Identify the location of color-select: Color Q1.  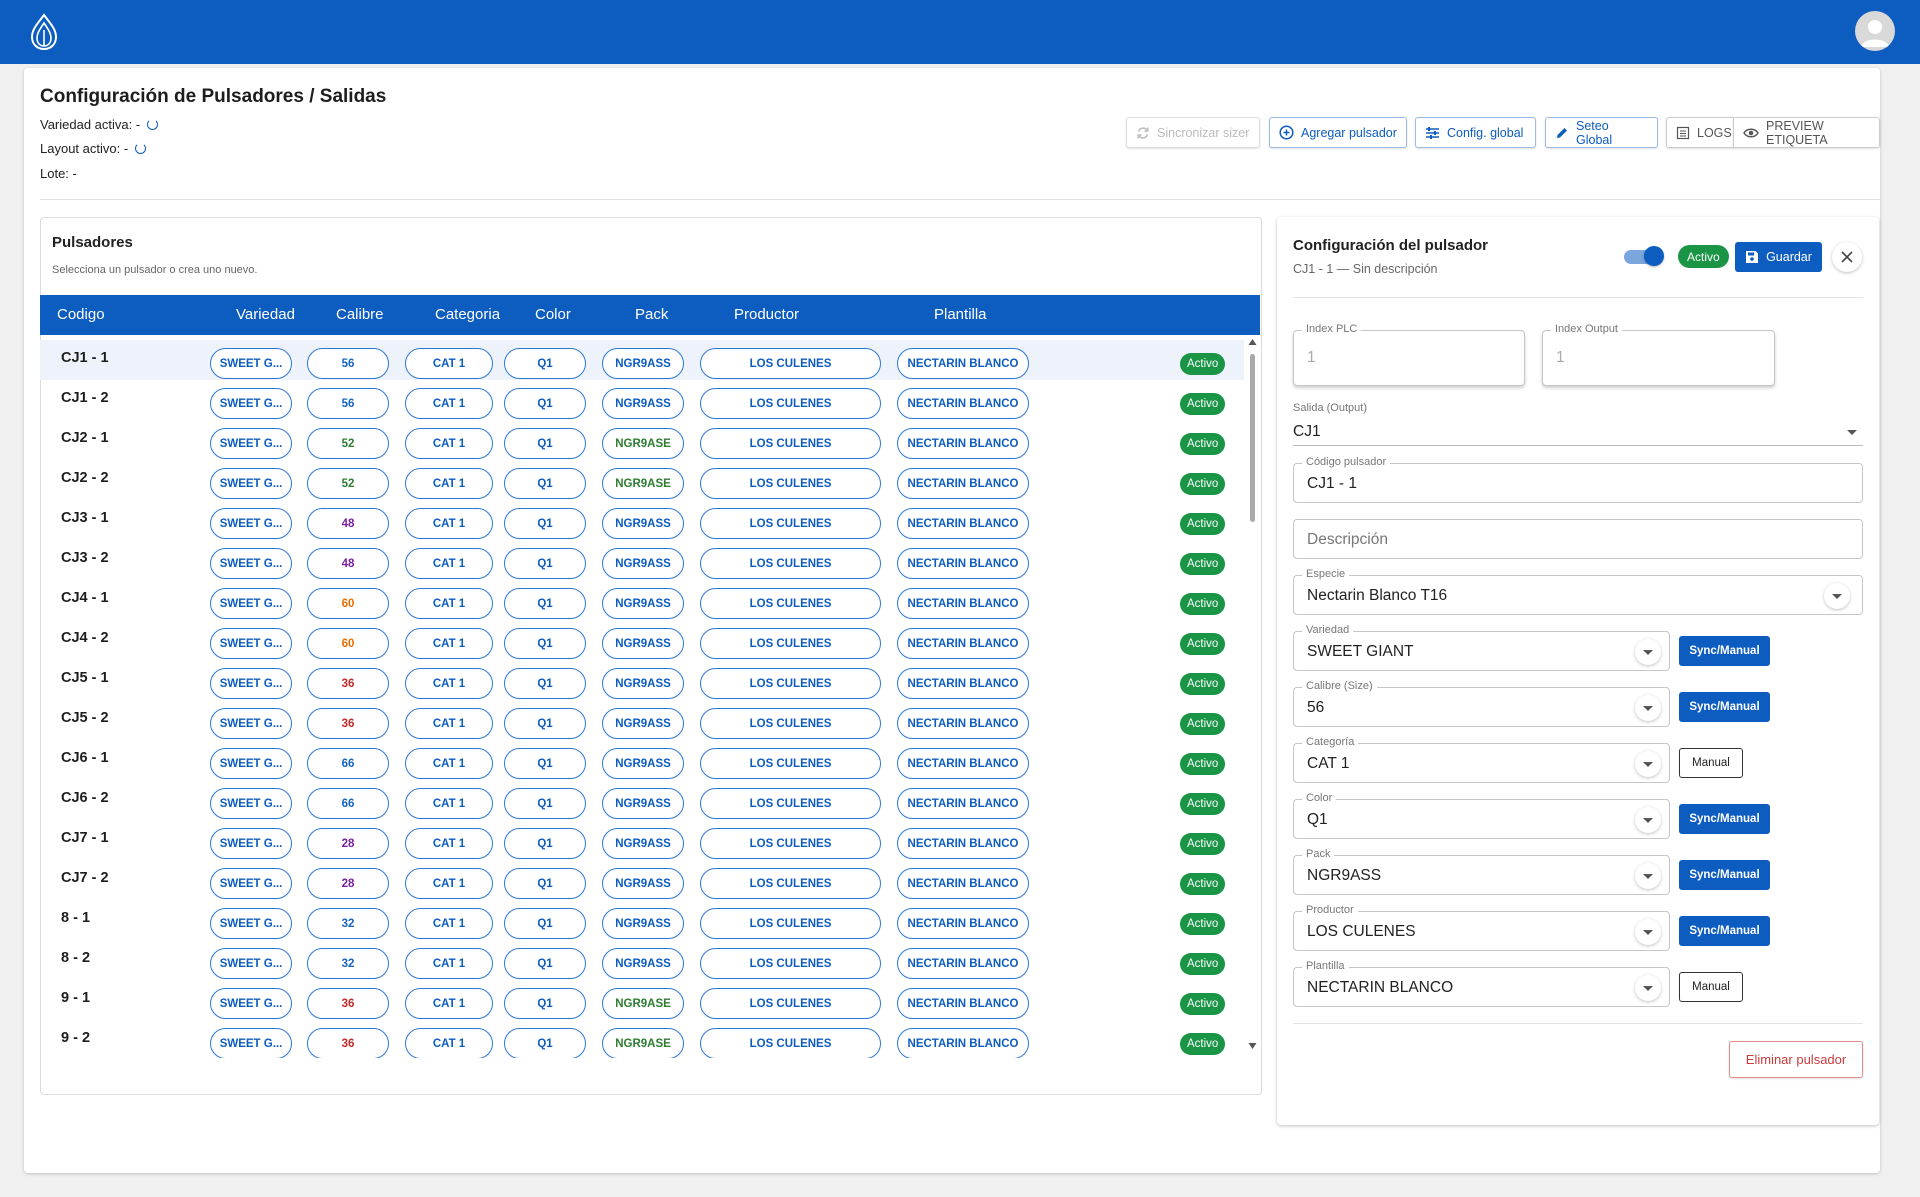
(1481, 815).